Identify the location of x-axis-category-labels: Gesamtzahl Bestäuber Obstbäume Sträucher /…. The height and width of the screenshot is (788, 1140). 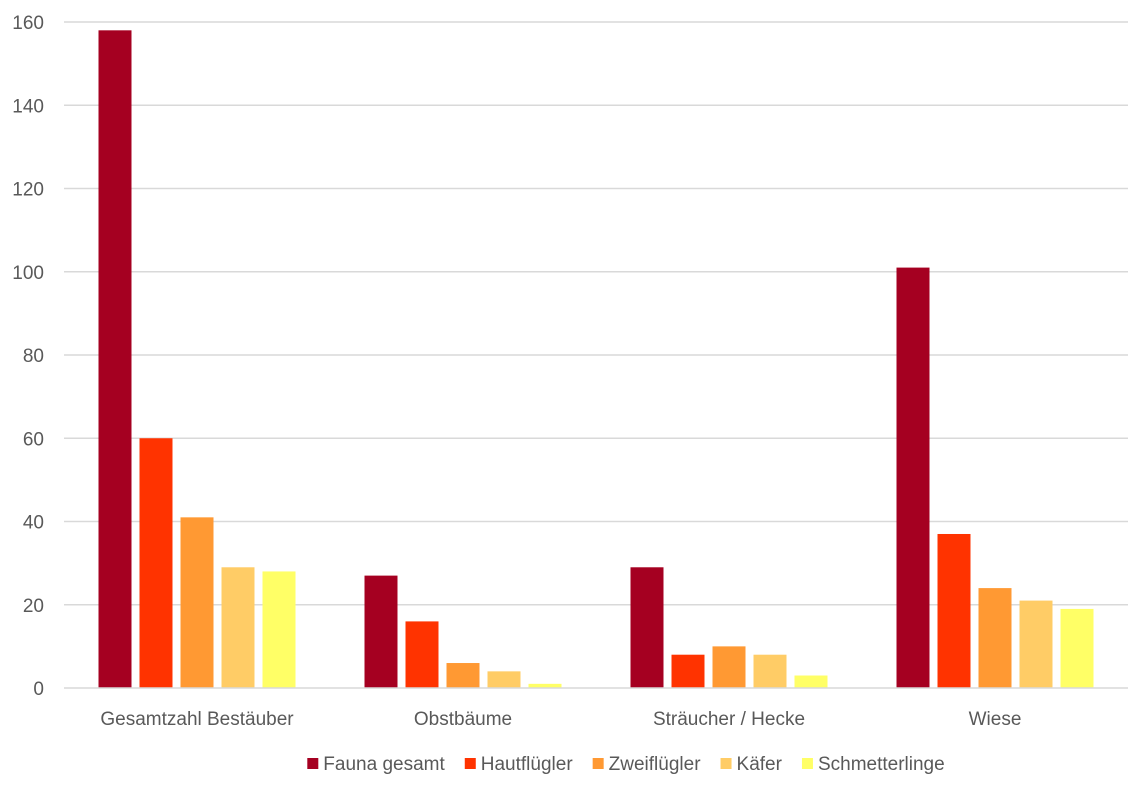
(560, 719).